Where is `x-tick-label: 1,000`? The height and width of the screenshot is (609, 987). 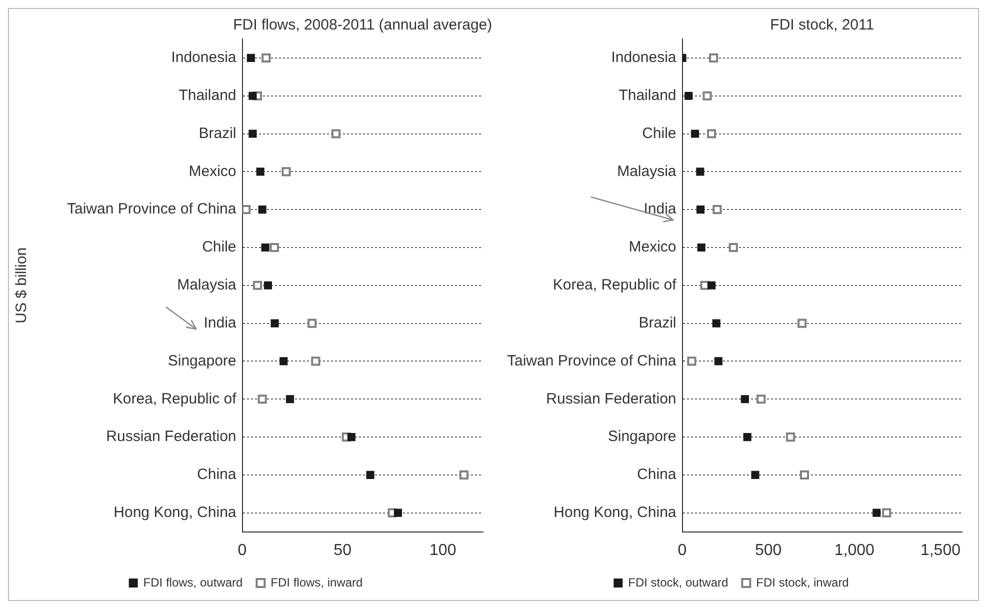 x-tick-label: 1,000 is located at coordinates (854, 550).